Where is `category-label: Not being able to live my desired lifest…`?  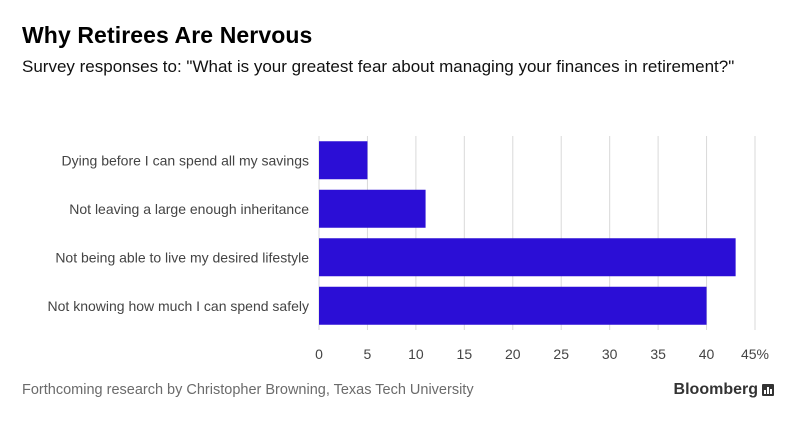
category-label: Not being able to live my desired lifest… is located at coordinates (182, 257).